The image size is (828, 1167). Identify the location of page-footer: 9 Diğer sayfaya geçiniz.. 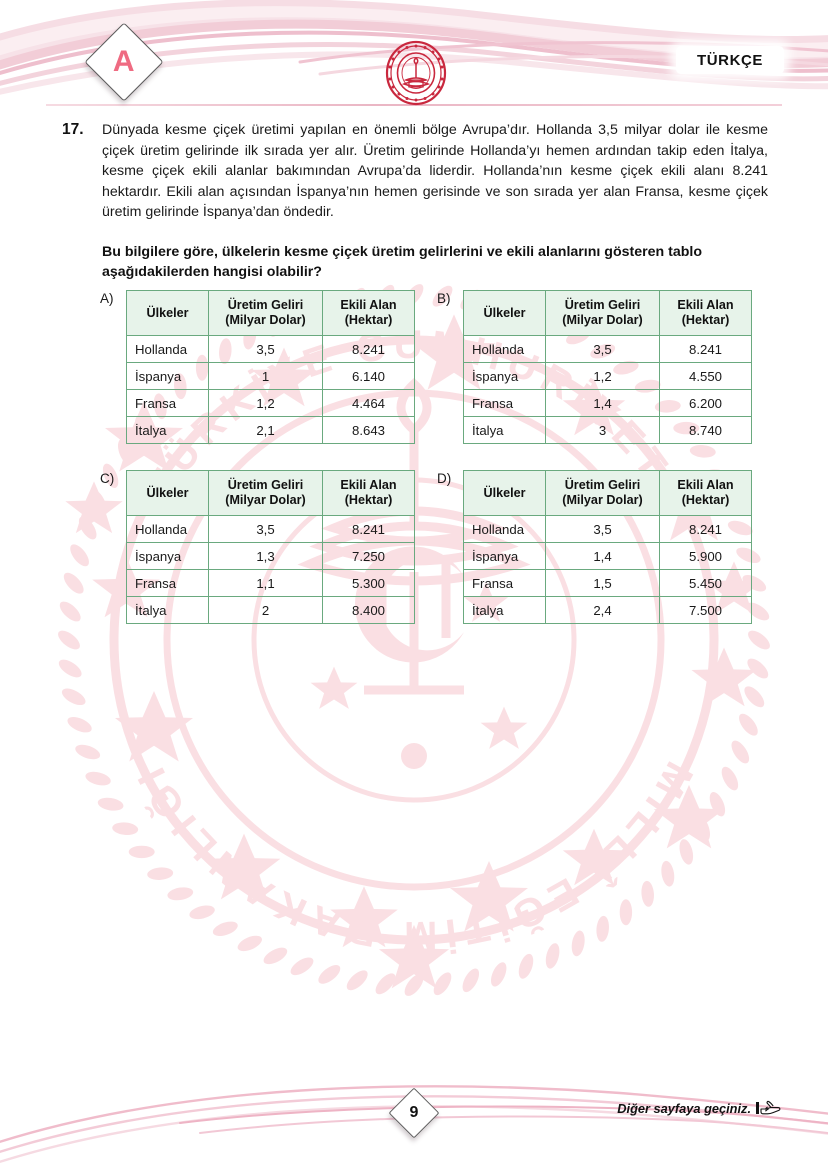
(414, 1121).